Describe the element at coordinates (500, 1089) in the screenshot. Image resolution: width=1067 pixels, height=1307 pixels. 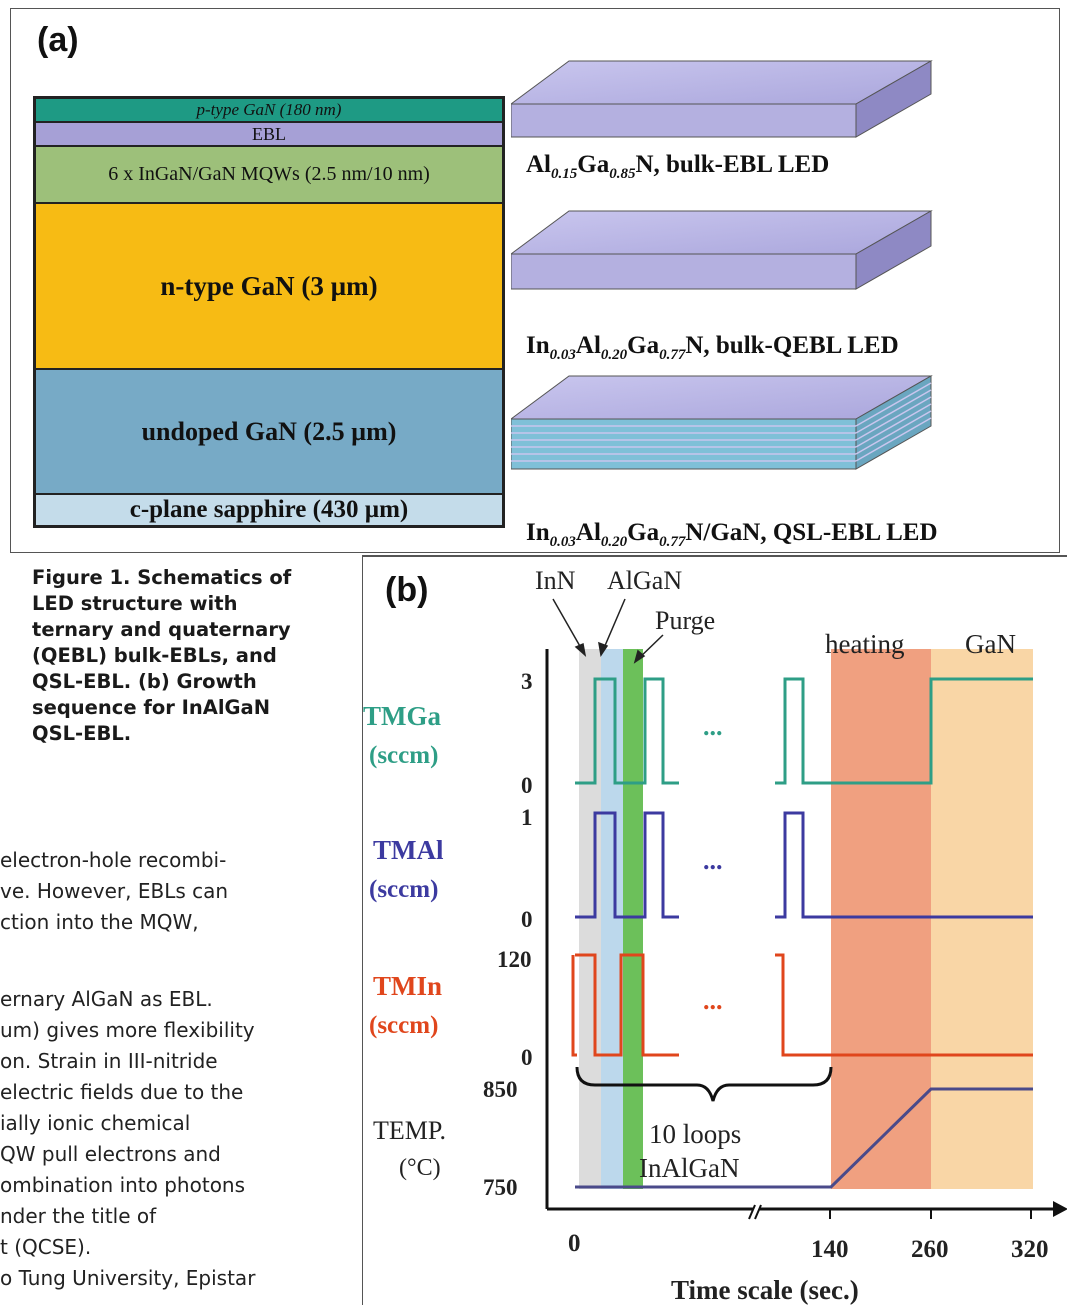
I see `temp-high: 850` at that location.